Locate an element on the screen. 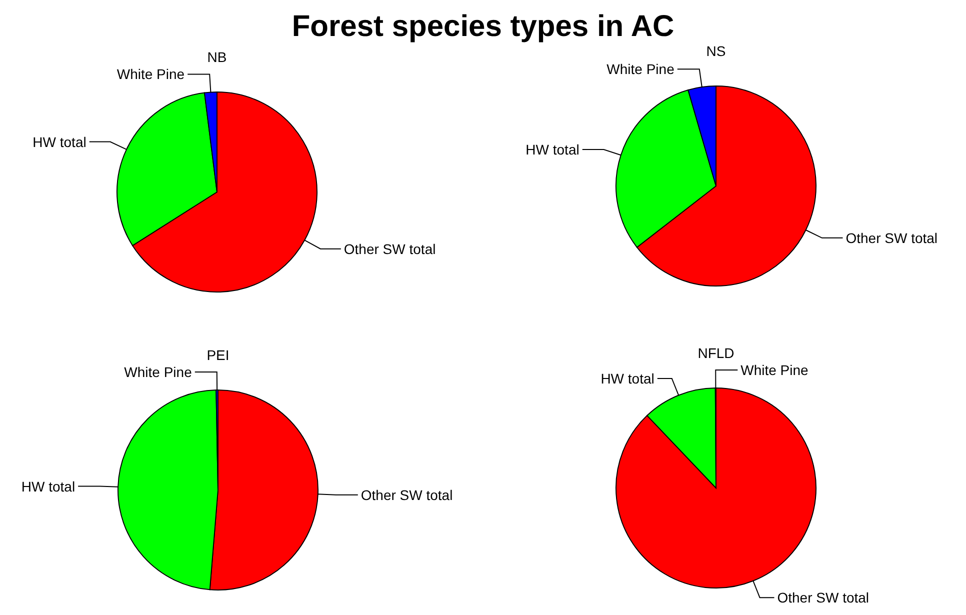 This screenshot has width=966, height=615. chart-title: Forest species types in AC is located at coordinates (483, 26).